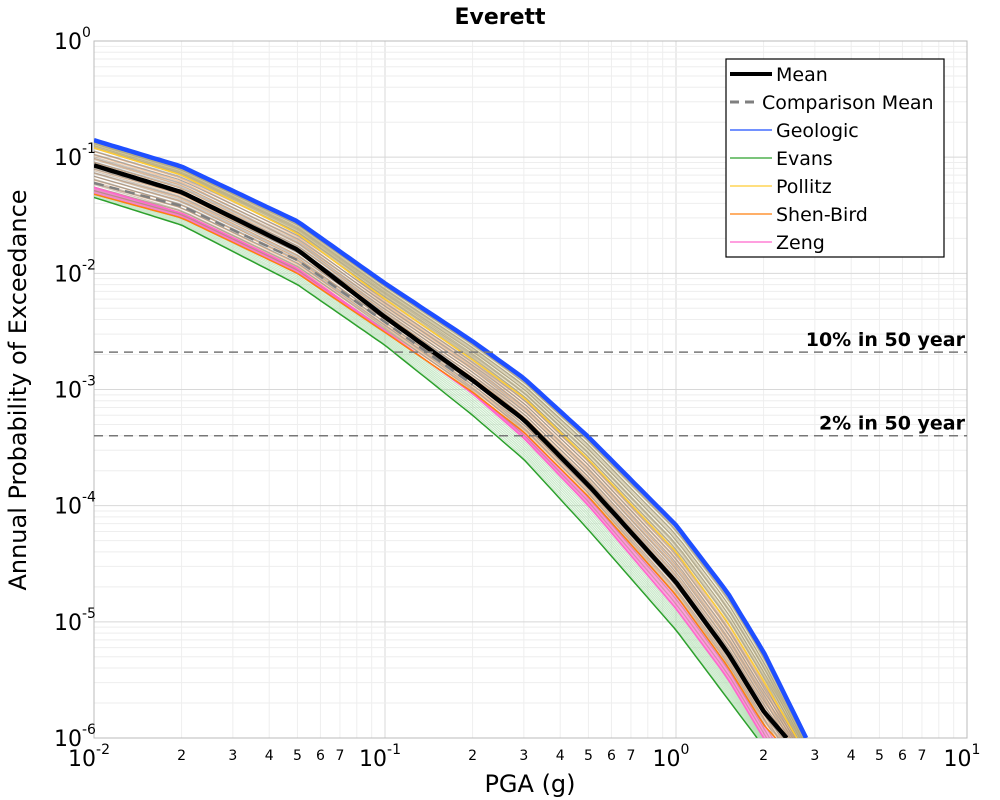 The image size is (1000, 800). I want to click on legend-label-evans: Evans, so click(804, 159).